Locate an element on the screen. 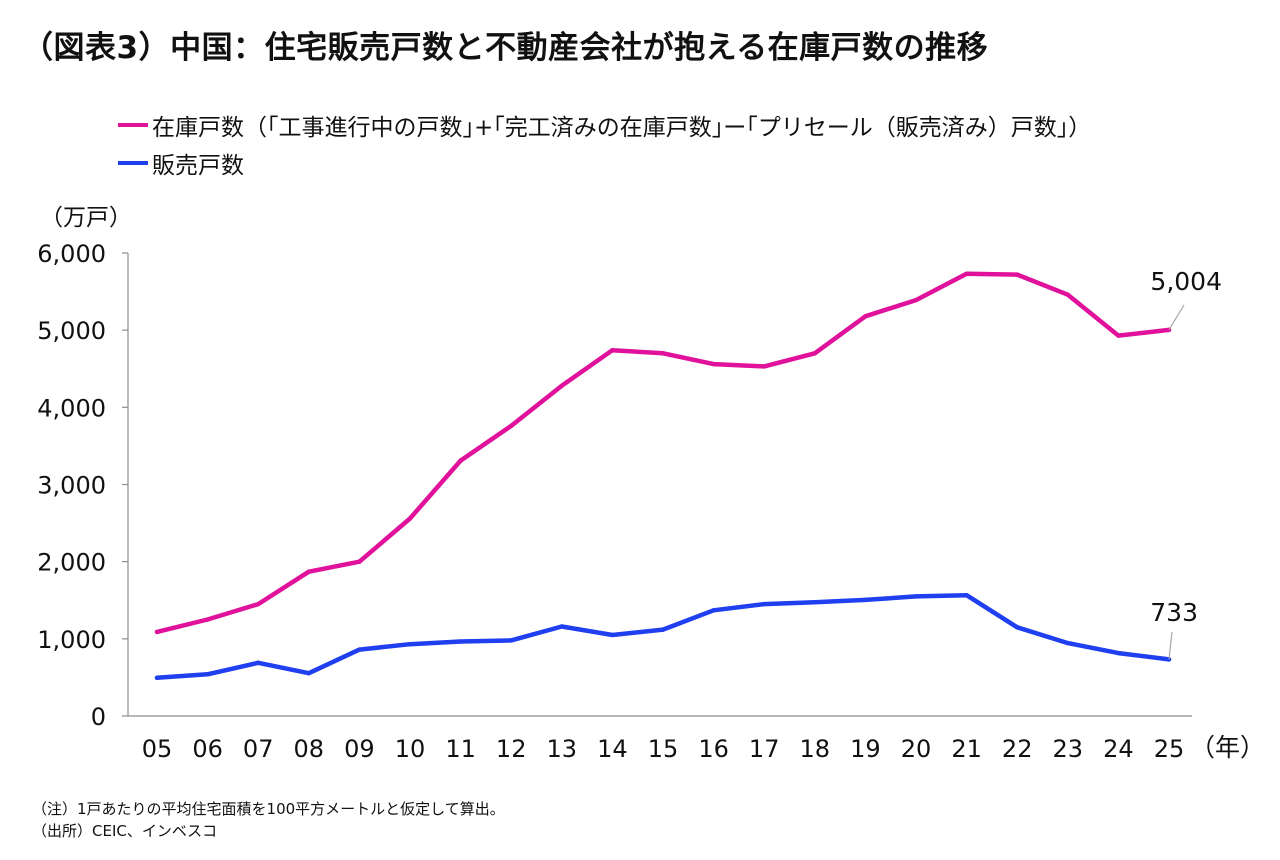 This screenshot has width=1280, height=860. y-tick-label: 1,000 is located at coordinates (71, 640).